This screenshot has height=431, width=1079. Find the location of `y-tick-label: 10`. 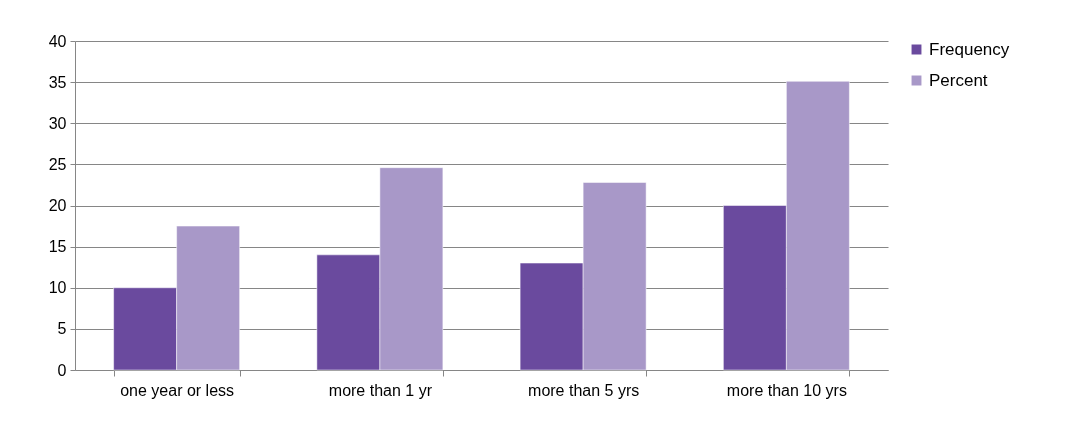

y-tick-label: 10 is located at coordinates (57, 288).